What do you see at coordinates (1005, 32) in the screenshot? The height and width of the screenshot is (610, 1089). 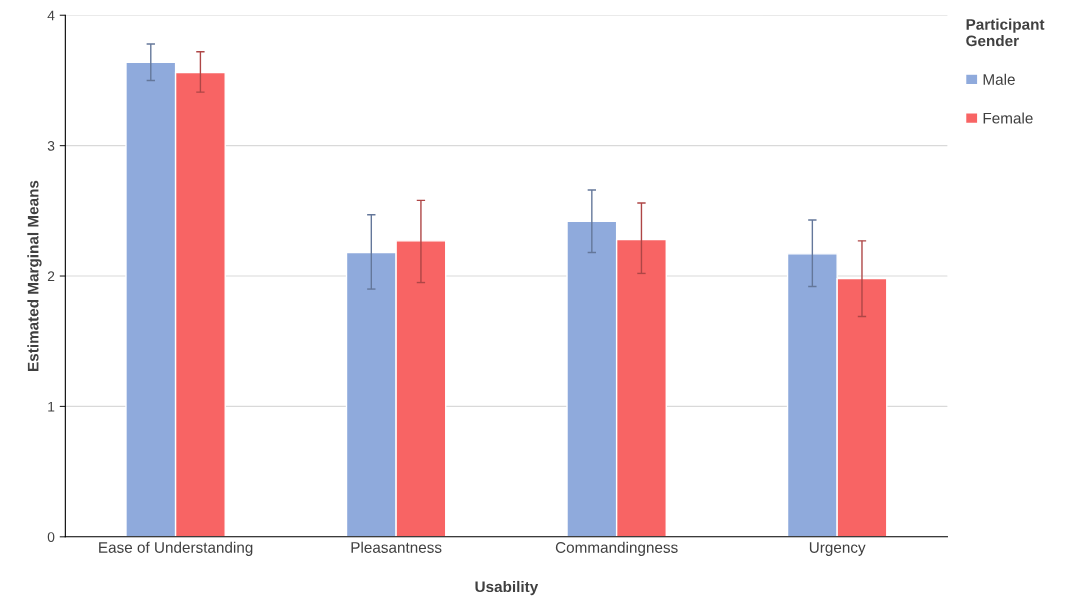 I see `legend-title: Participant Gender` at bounding box center [1005, 32].